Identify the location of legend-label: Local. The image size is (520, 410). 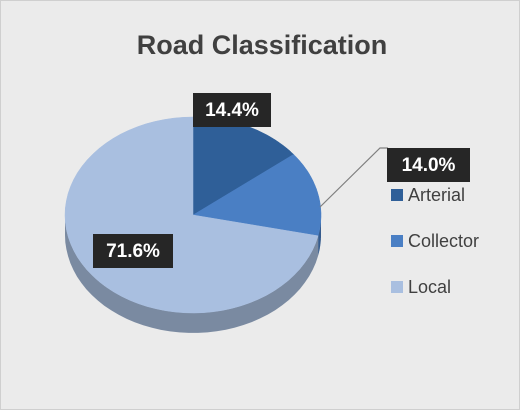
(429, 287).